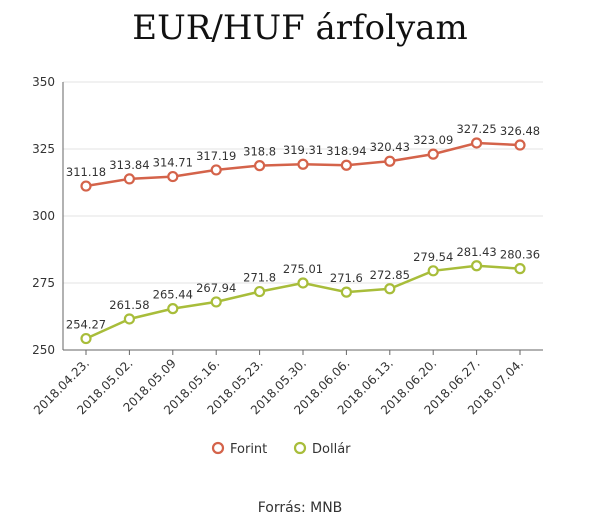 The image size is (600, 524). Describe the element at coordinates (300, 28) in the screenshot. I see `chart-title: EUR/HUF árfolyam` at that location.